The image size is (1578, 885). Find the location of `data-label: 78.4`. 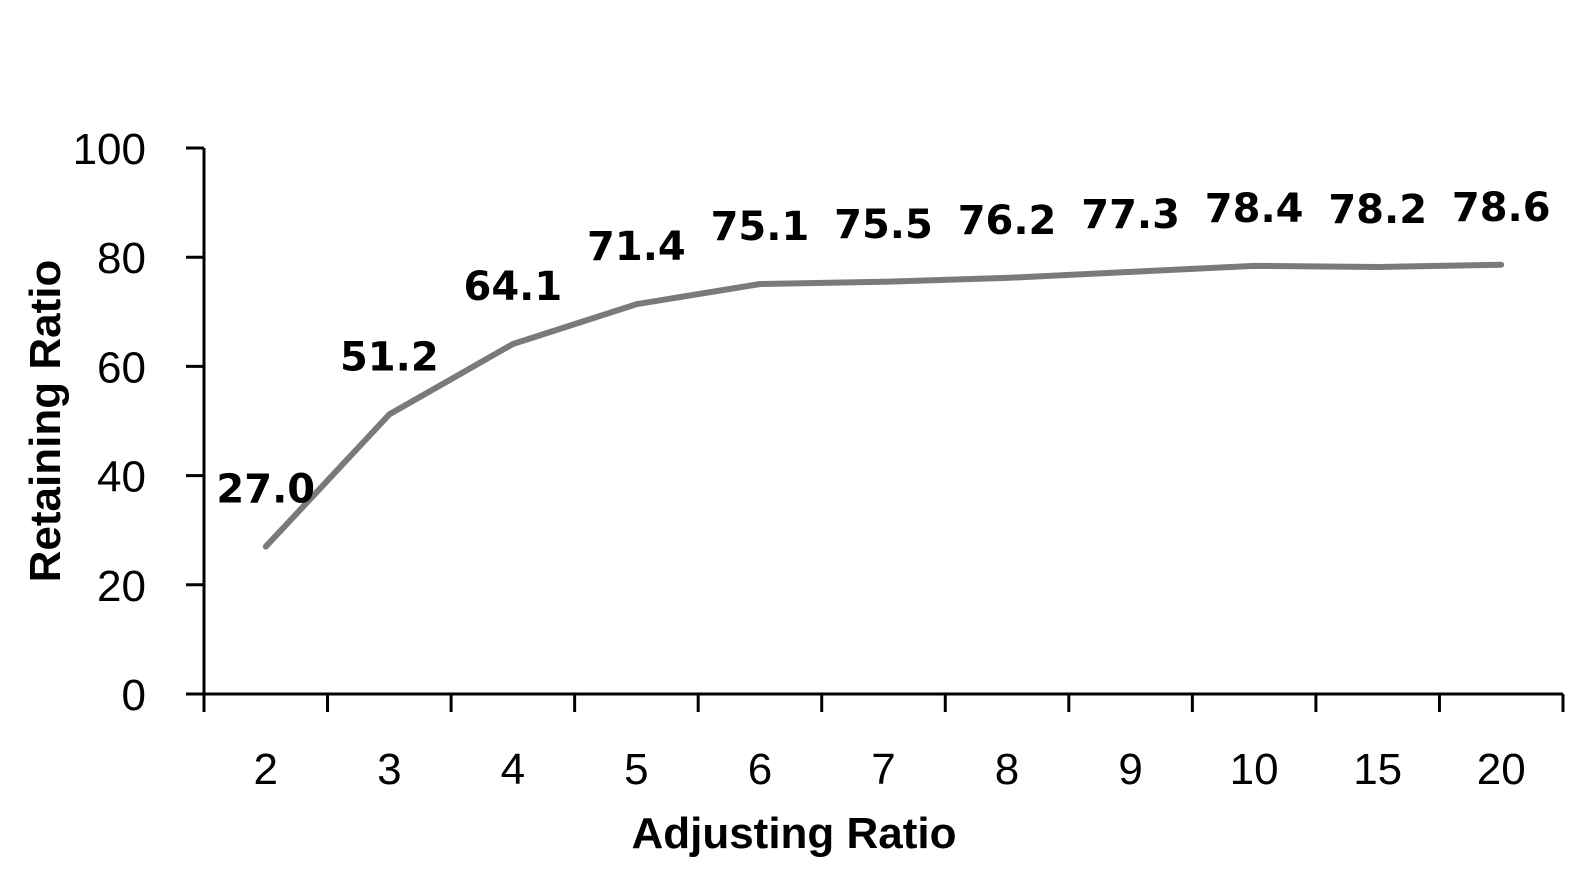

data-label: 78.4 is located at coordinates (1254, 209).